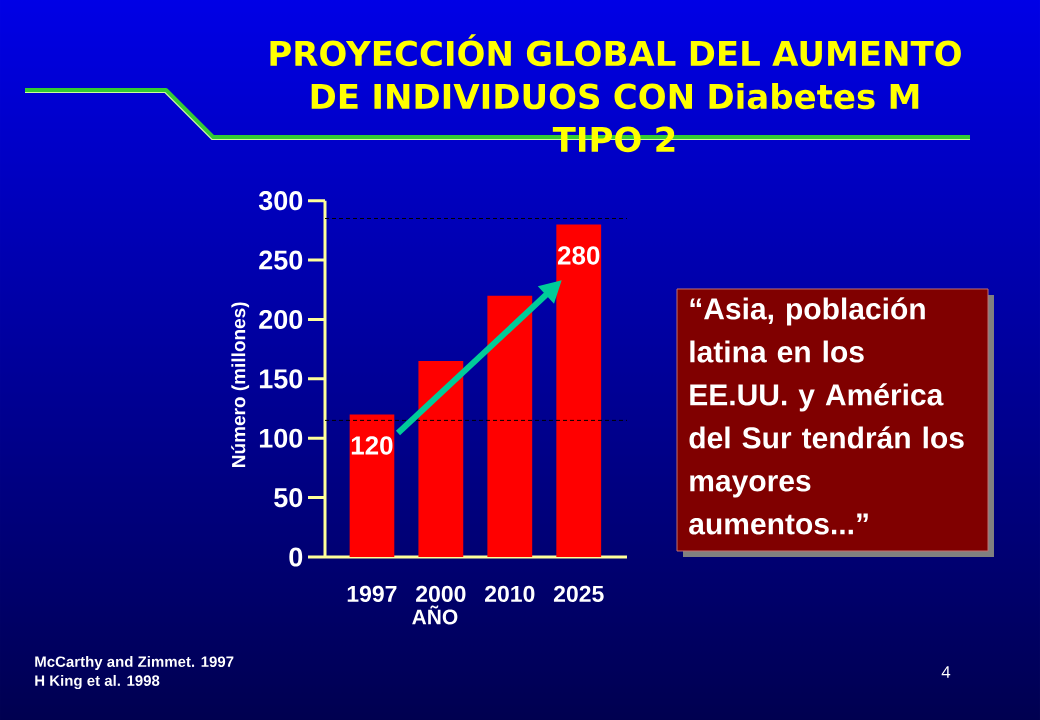 This screenshot has height=720, width=1040. I want to click on y-axis-title: Número (millones), so click(240, 384).